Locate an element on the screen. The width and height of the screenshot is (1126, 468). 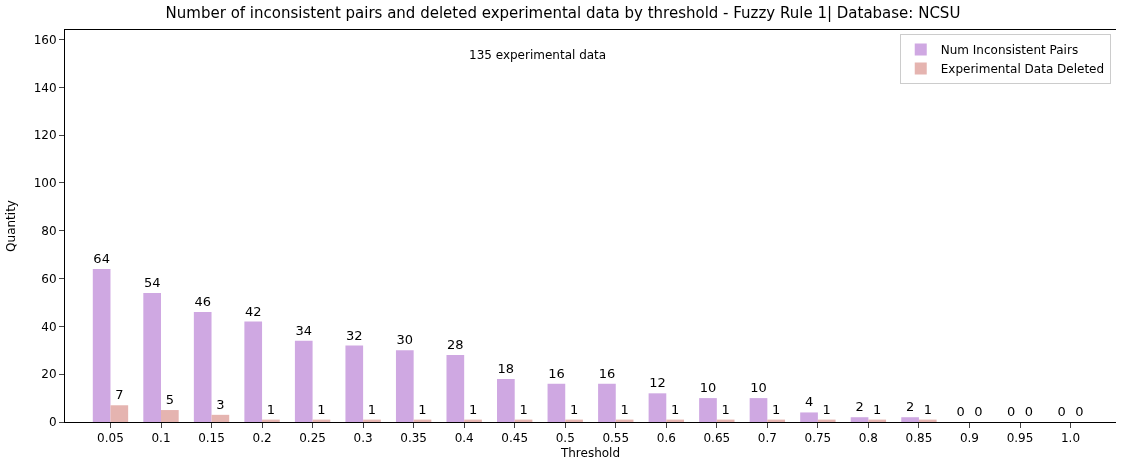
y-tick-label: 40 is located at coordinates (49, 326).